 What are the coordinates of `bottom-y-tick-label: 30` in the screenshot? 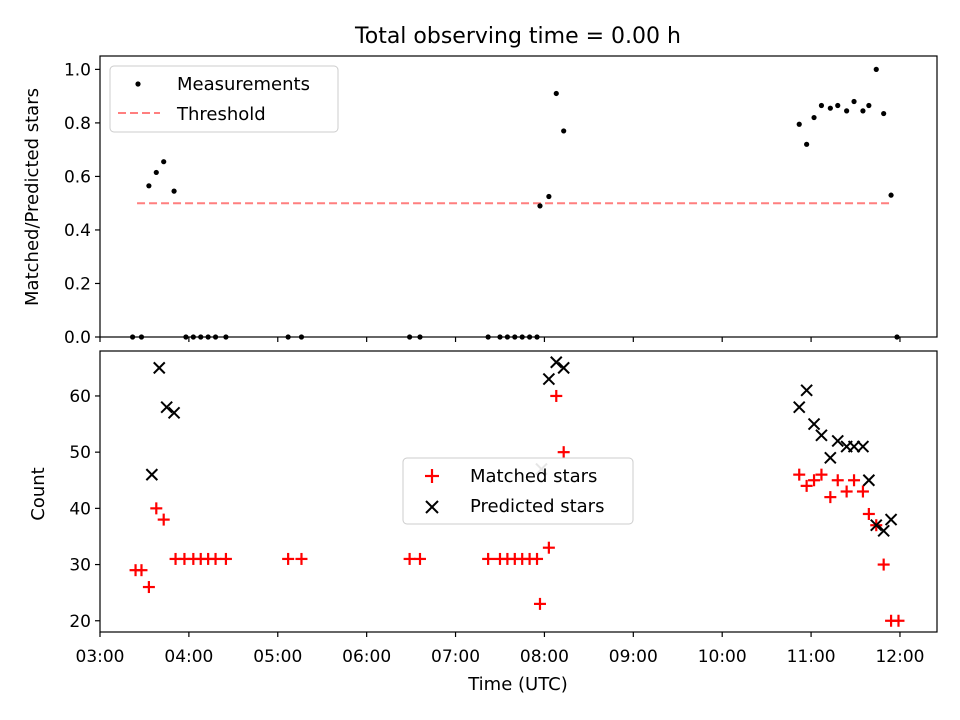 It's located at (80, 566).